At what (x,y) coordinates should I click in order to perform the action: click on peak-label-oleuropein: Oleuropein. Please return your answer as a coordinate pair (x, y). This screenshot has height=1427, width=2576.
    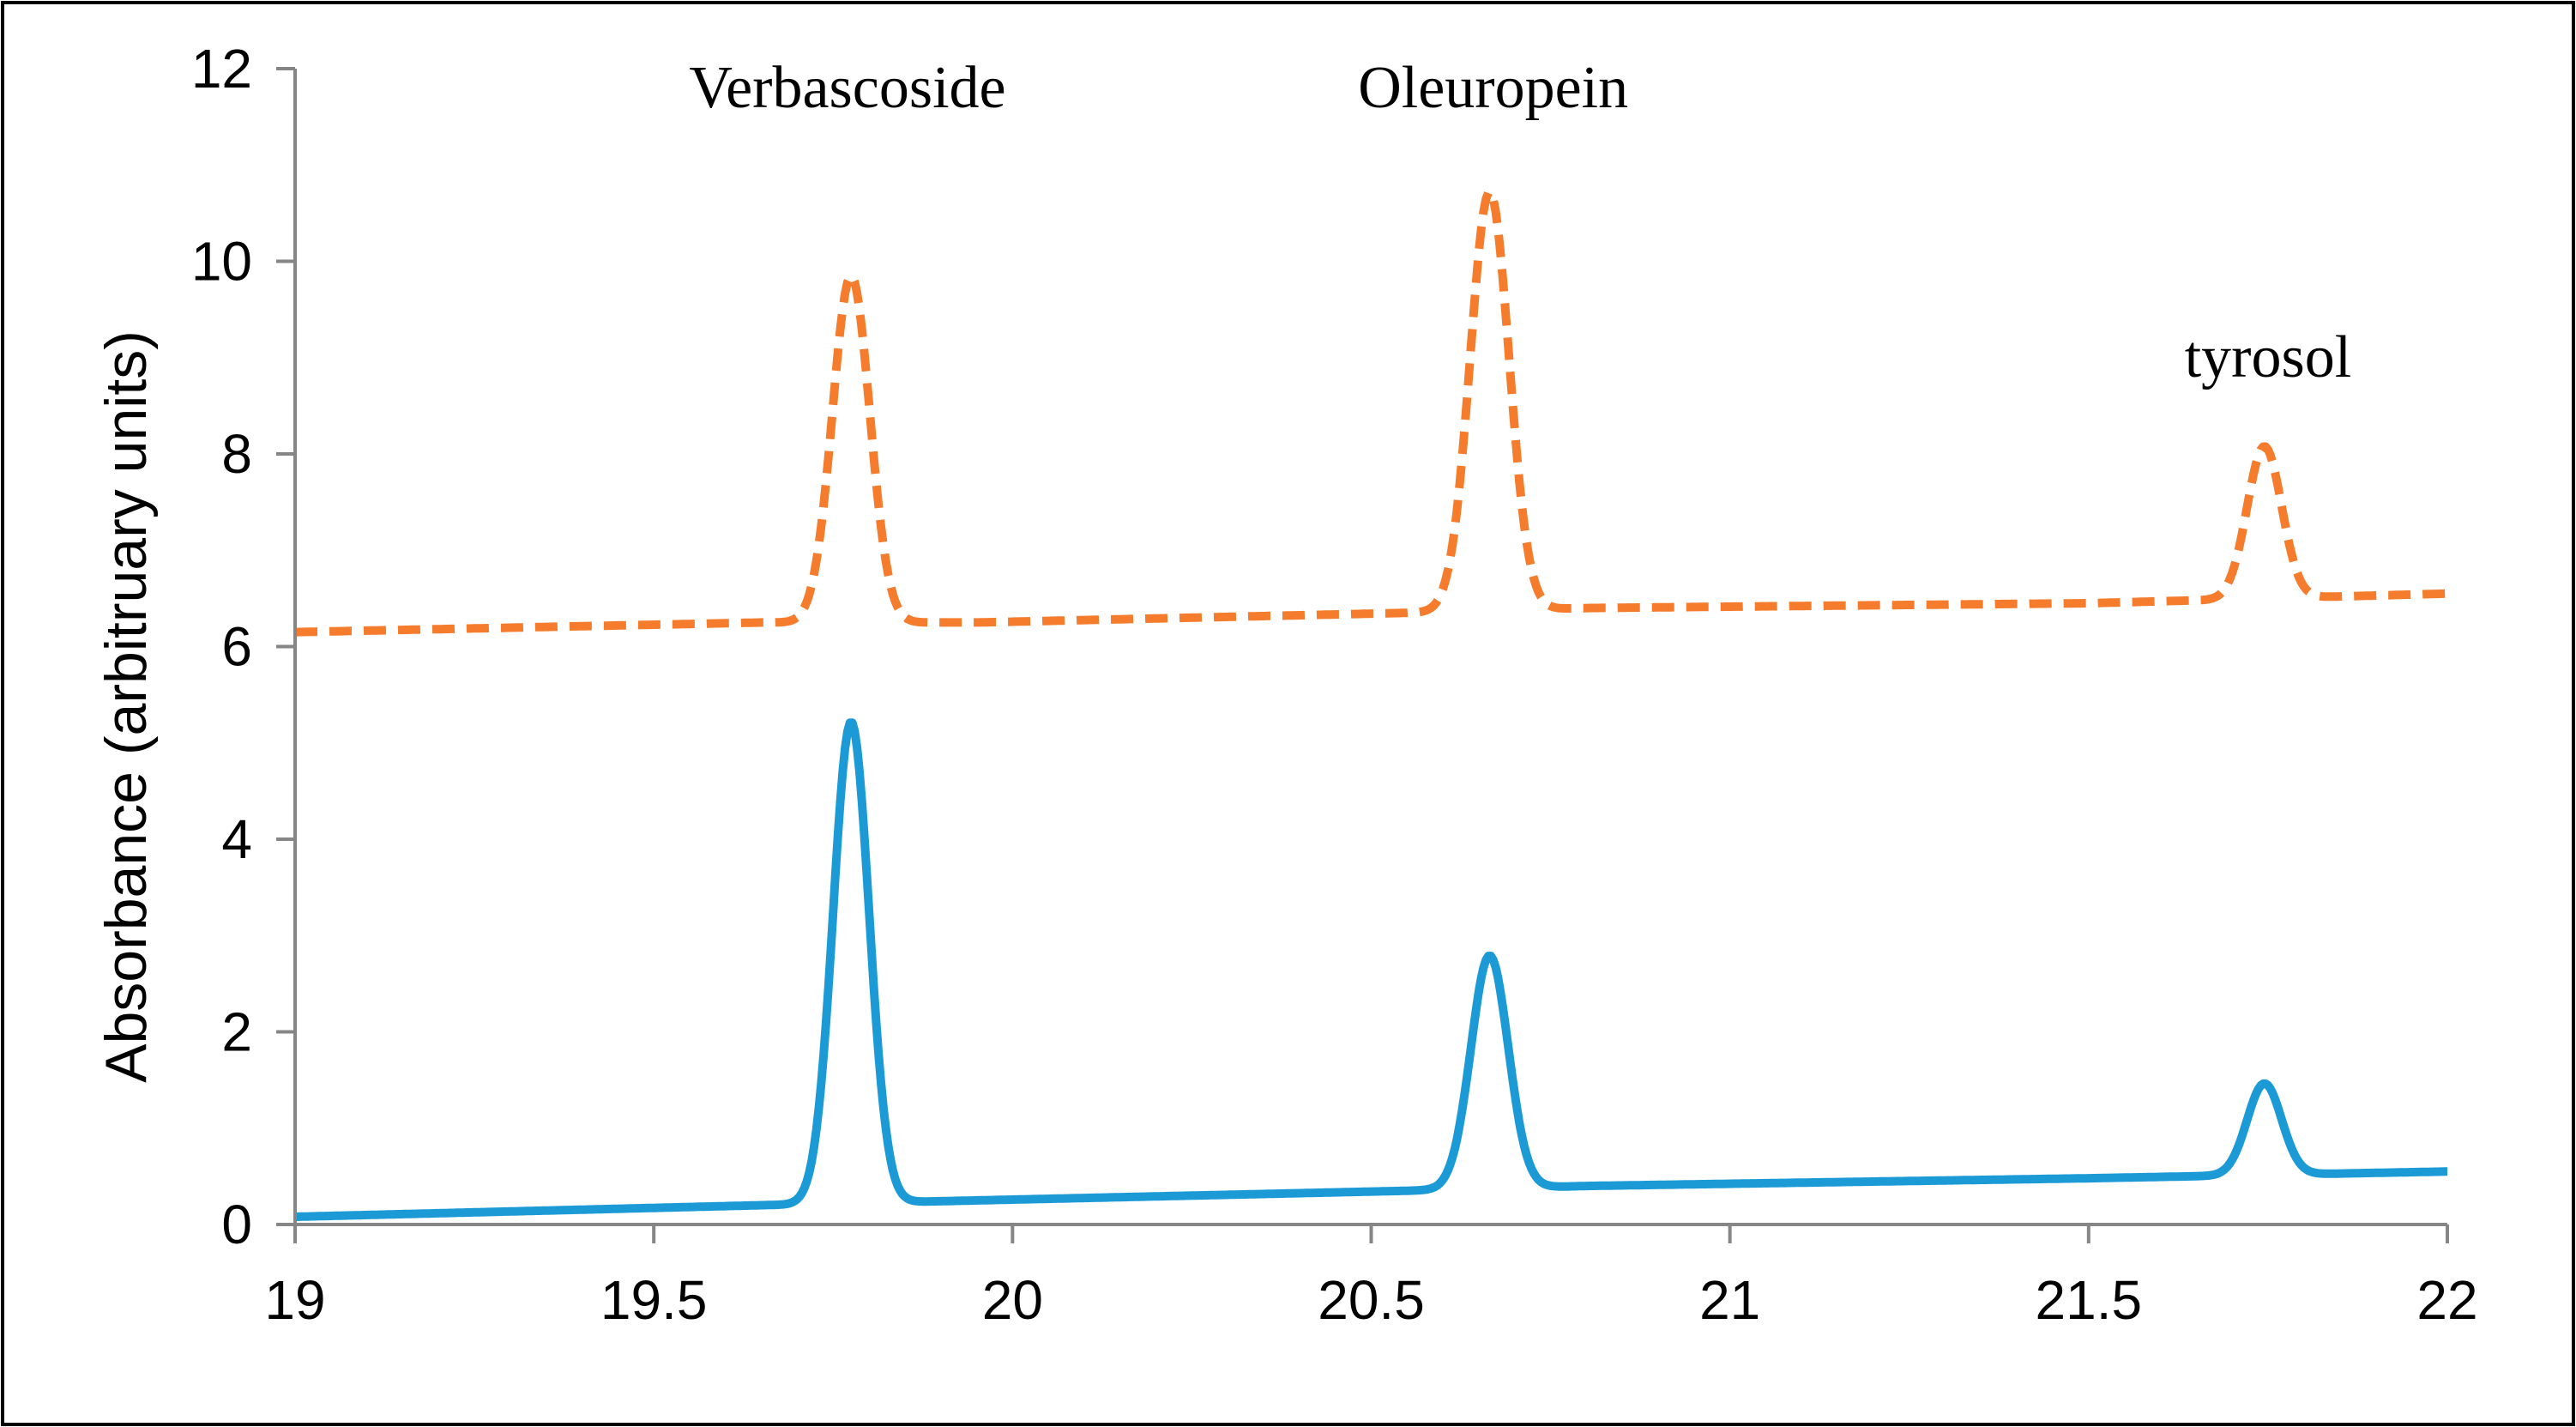
    Looking at the image, I should click on (1493, 88).